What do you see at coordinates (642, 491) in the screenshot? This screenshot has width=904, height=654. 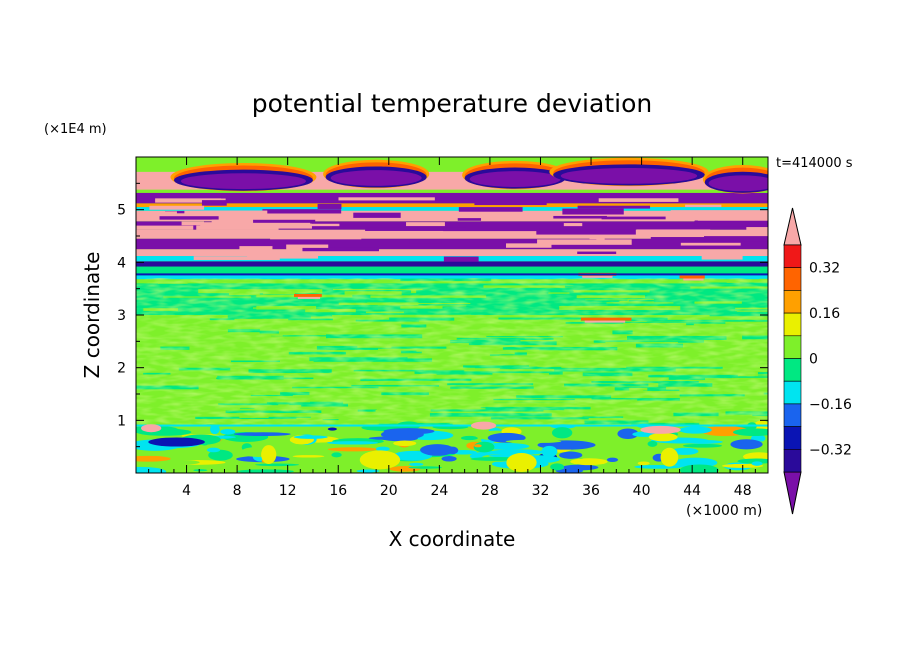 I see `x-tick-label: 40` at bounding box center [642, 491].